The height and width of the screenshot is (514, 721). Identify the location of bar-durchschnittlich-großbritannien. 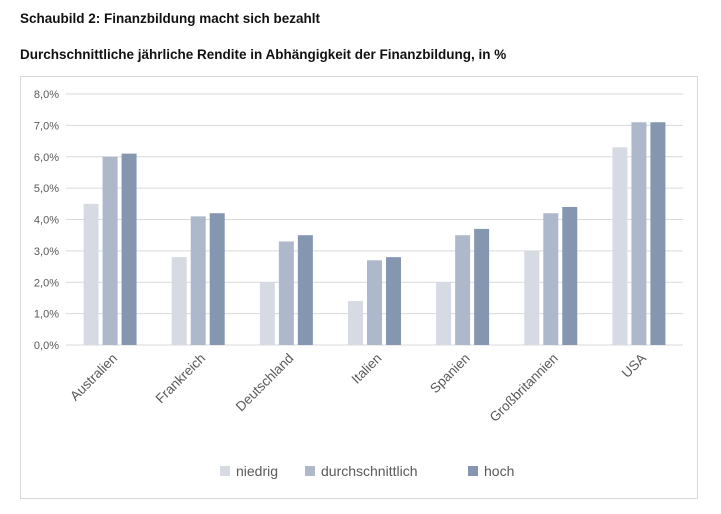
(551, 279).